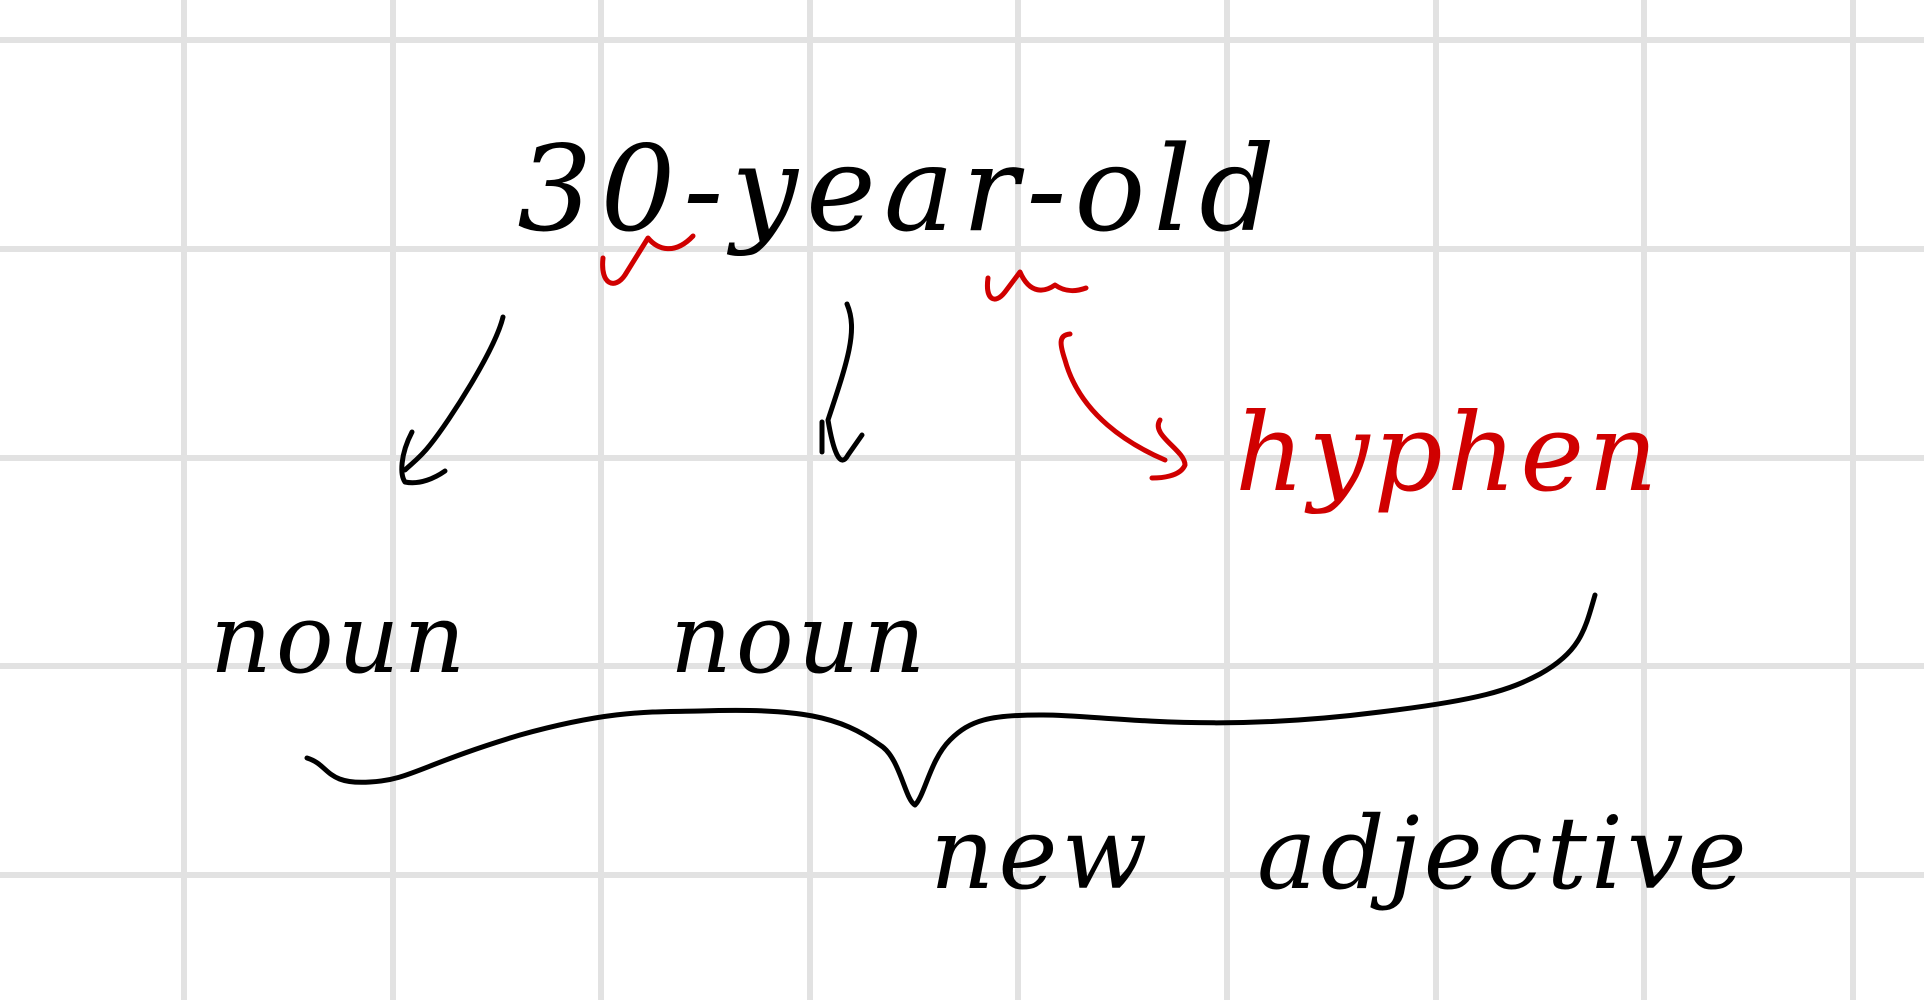  What do you see at coordinates (1448, 453) in the screenshot?
I see `hyphen-label: hyphen` at bounding box center [1448, 453].